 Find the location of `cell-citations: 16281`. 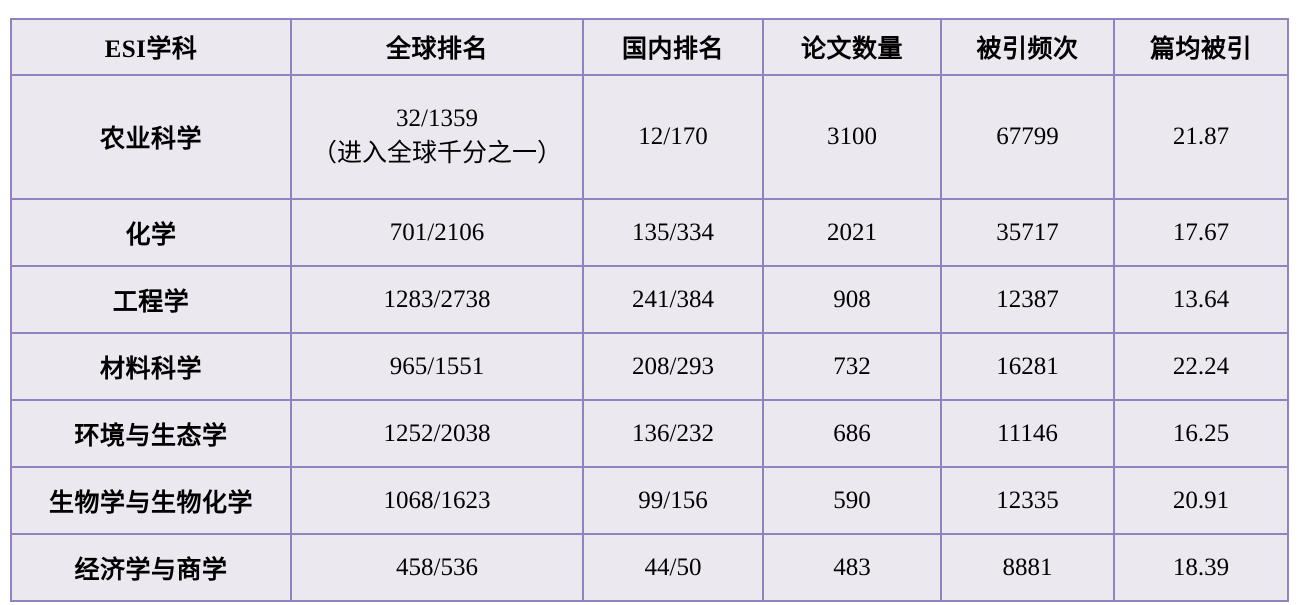

cell-citations: 16281 is located at coordinates (1027, 366).